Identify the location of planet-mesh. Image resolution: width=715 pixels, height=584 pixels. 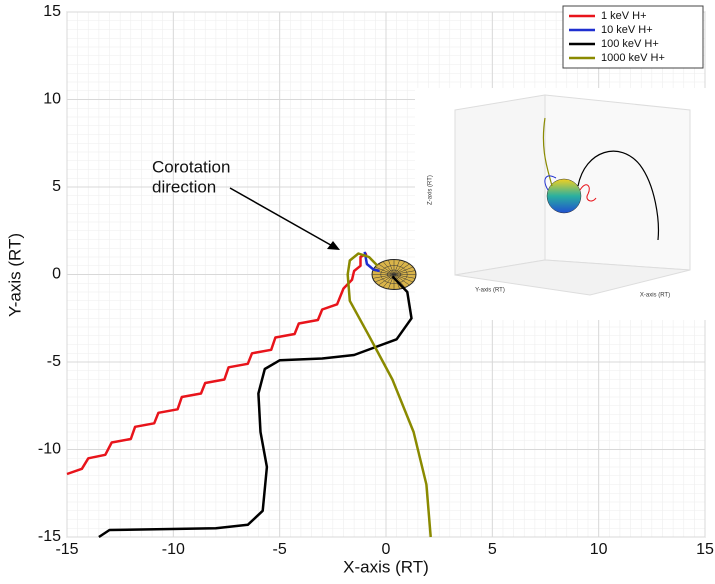
(394, 274).